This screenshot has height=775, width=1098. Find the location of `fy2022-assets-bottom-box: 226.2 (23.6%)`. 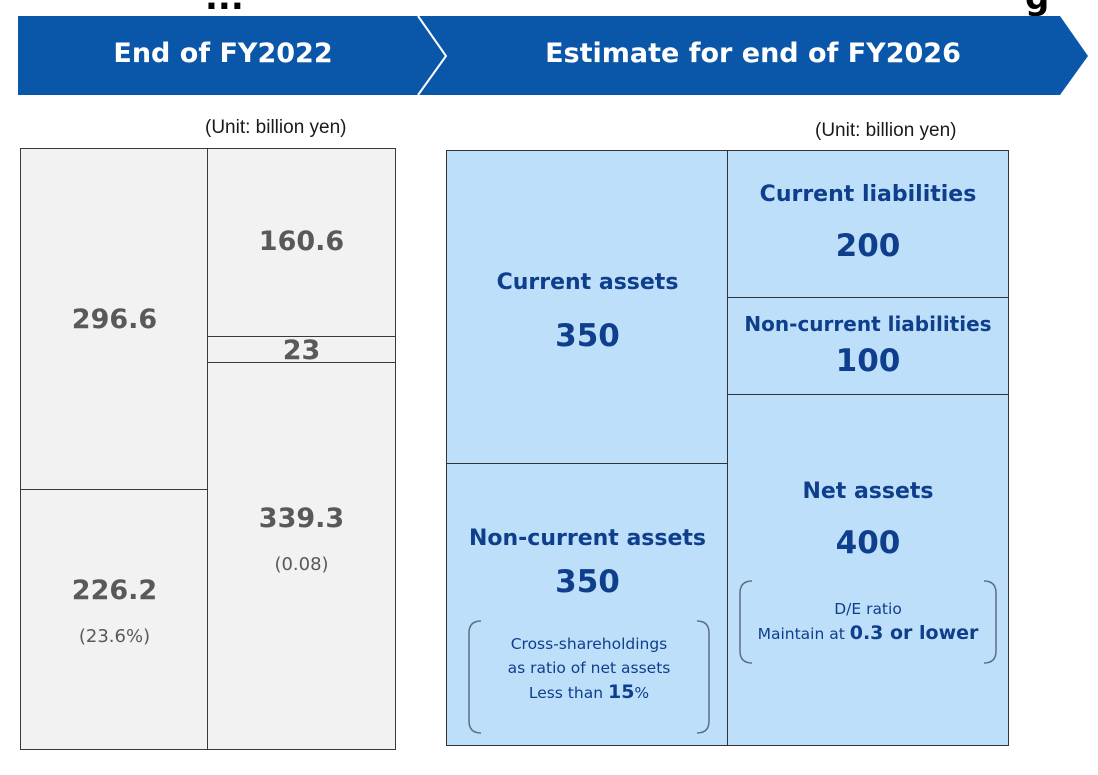

fy2022-assets-bottom-box: 226.2 (23.6%) is located at coordinates (114, 619).